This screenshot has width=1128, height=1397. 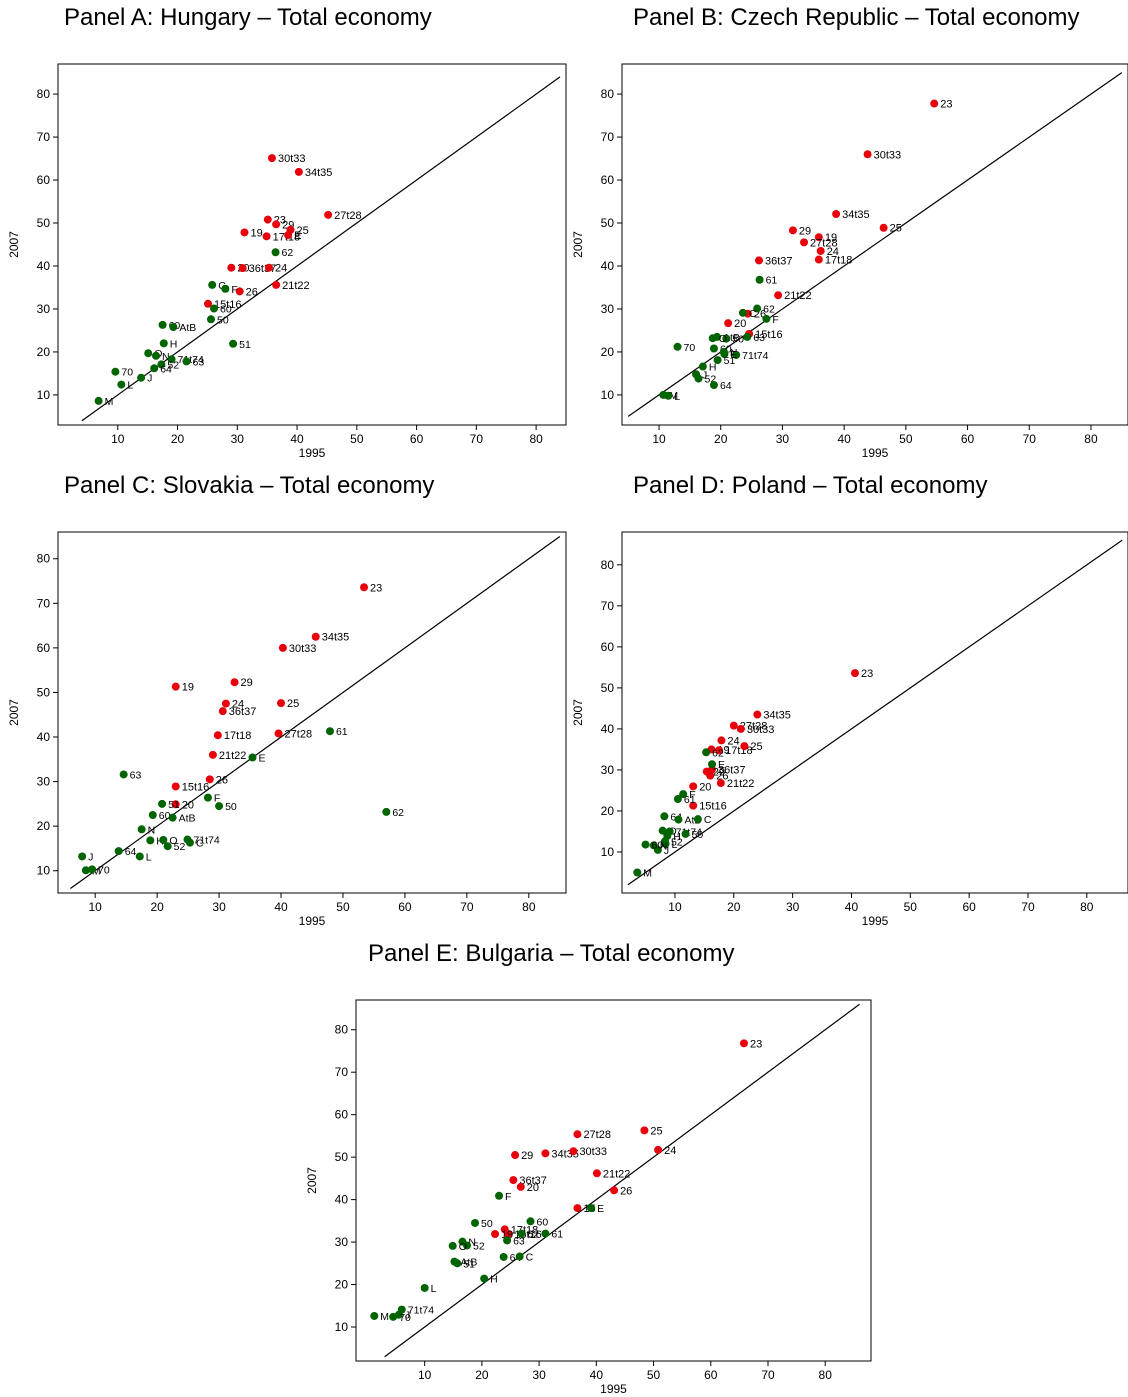 I want to click on panel-e-red-point, so click(x=596, y=1173).